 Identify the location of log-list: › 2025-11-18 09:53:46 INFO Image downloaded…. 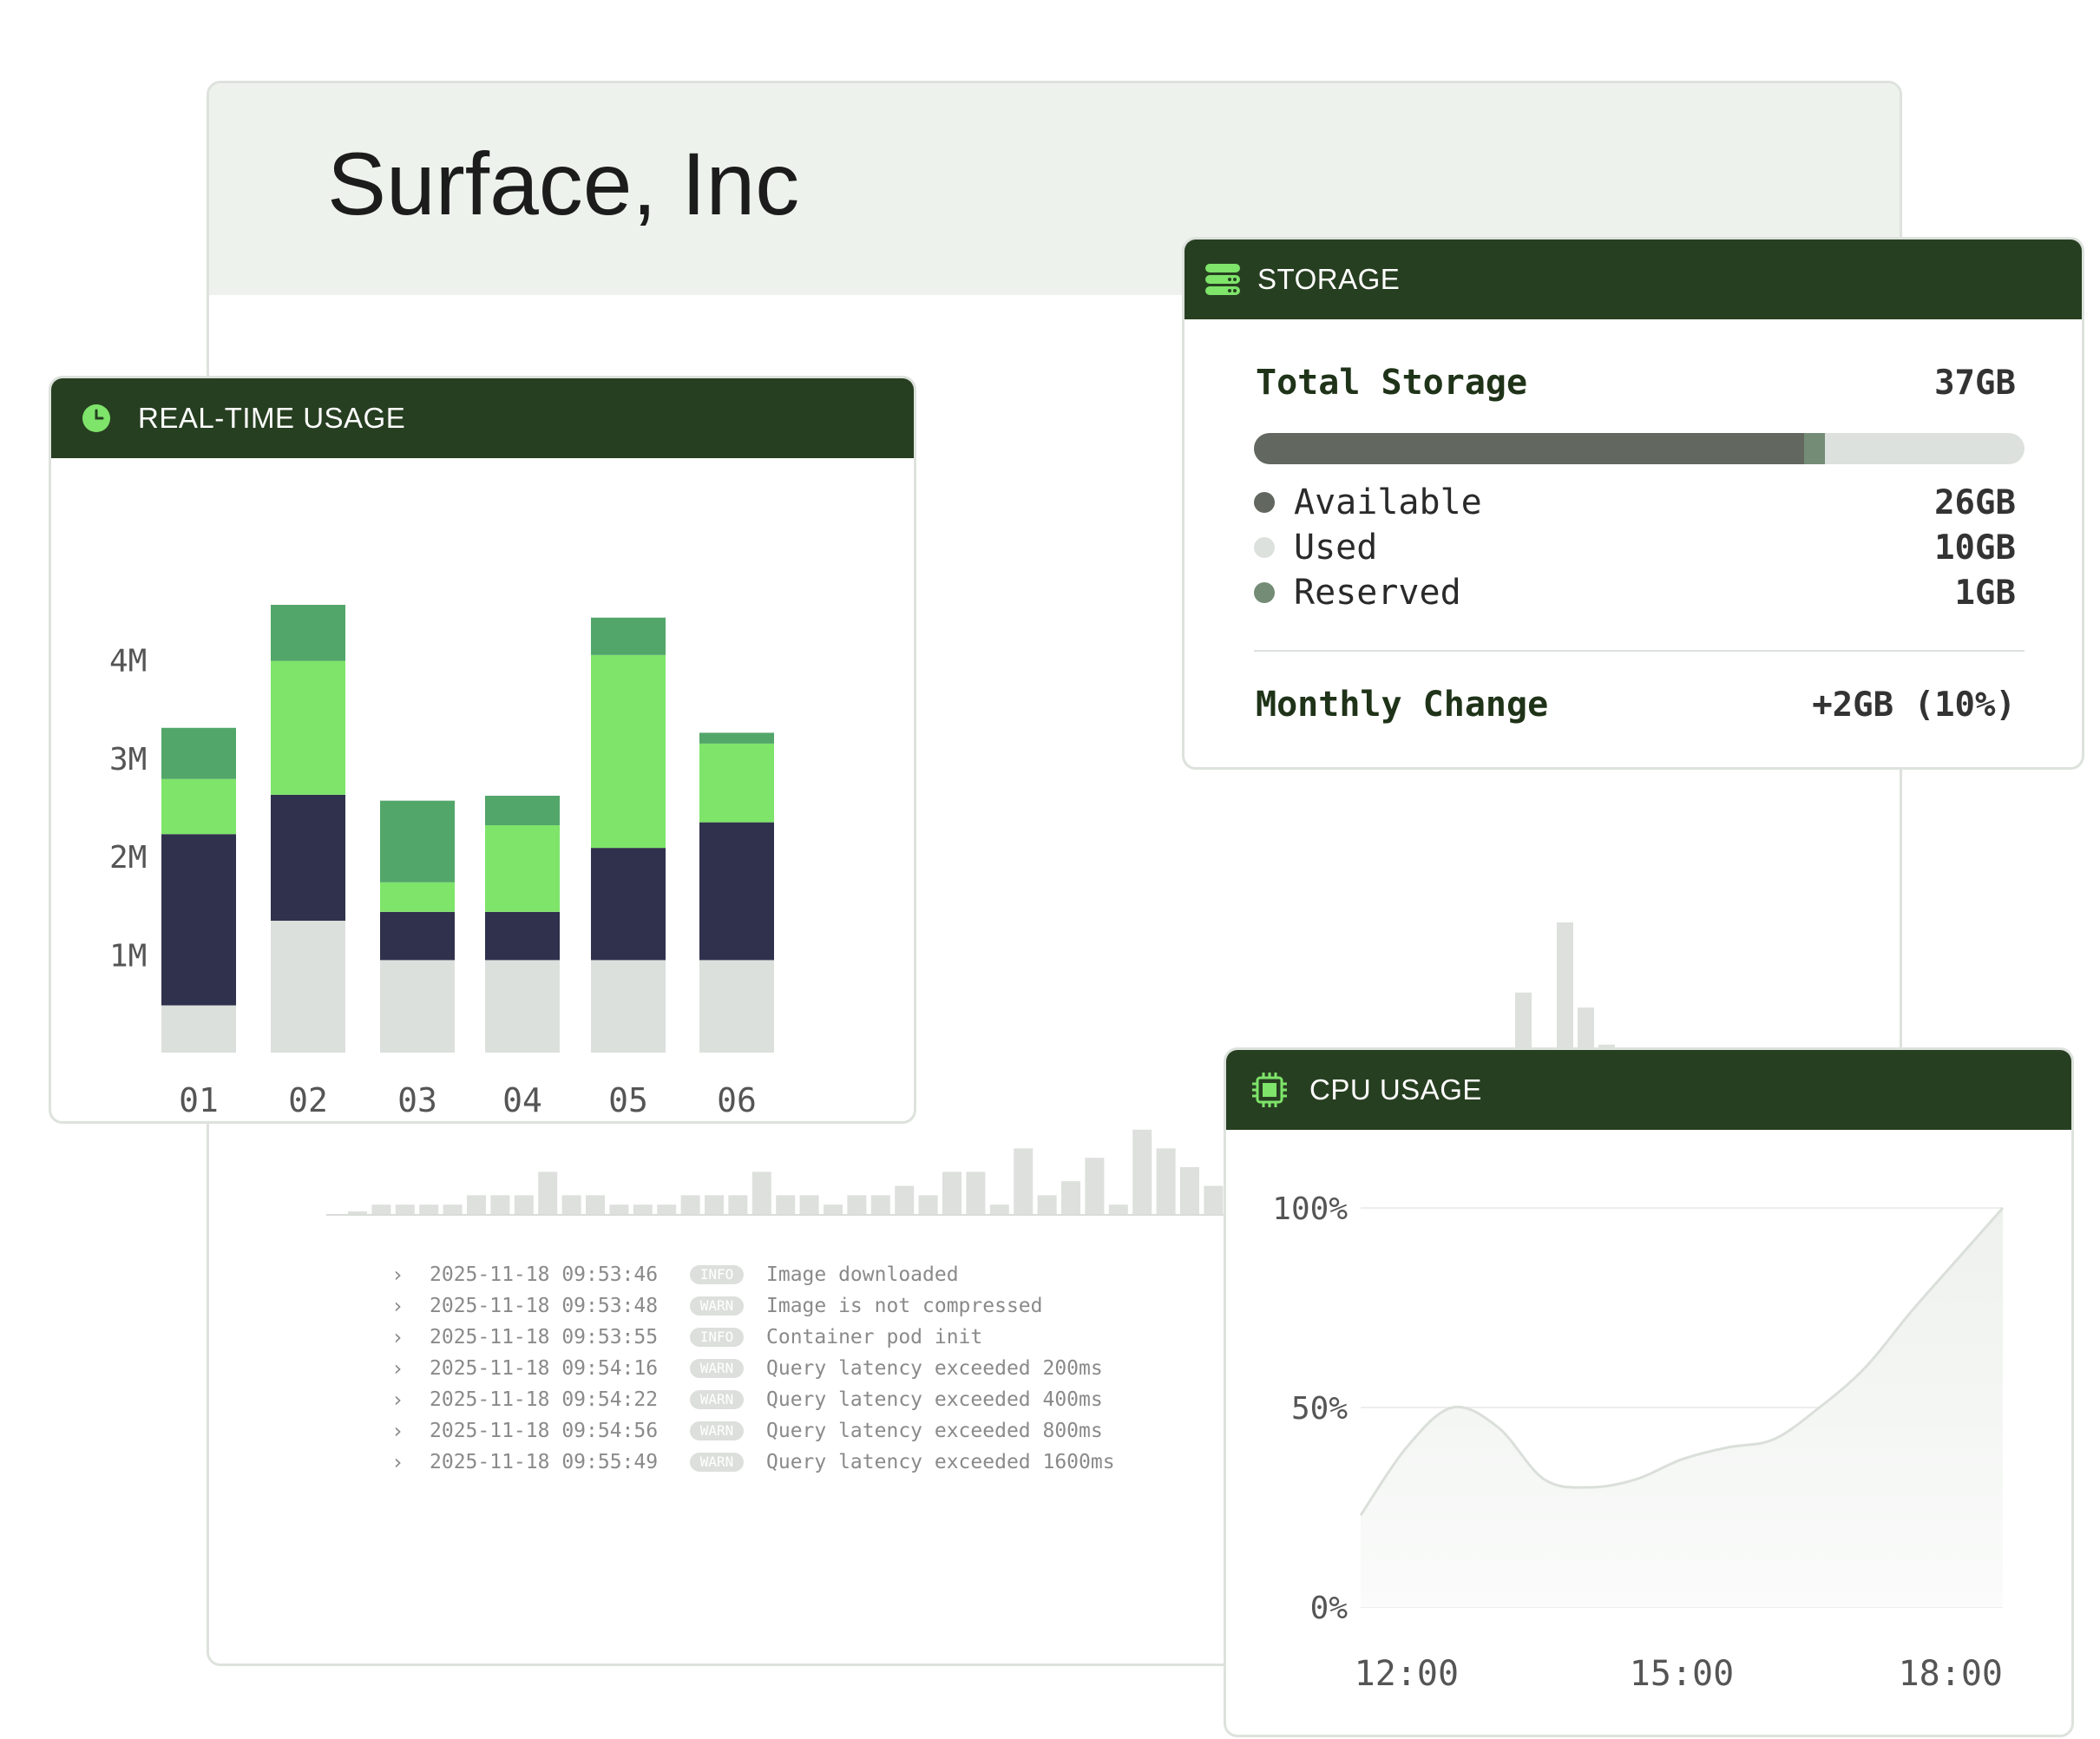
(753, 1368).